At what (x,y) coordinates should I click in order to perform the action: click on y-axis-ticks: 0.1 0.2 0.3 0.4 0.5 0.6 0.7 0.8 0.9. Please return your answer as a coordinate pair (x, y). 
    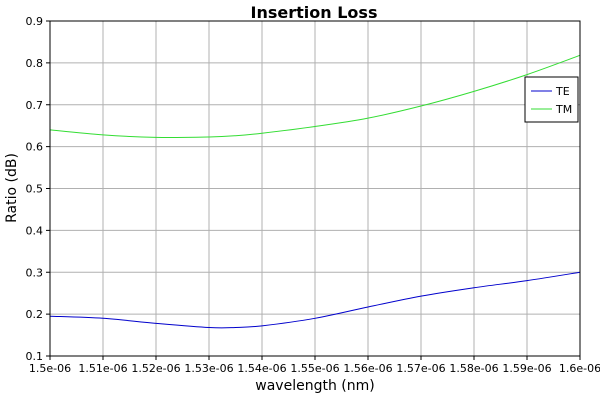
    Looking at the image, I should click on (38, 189).